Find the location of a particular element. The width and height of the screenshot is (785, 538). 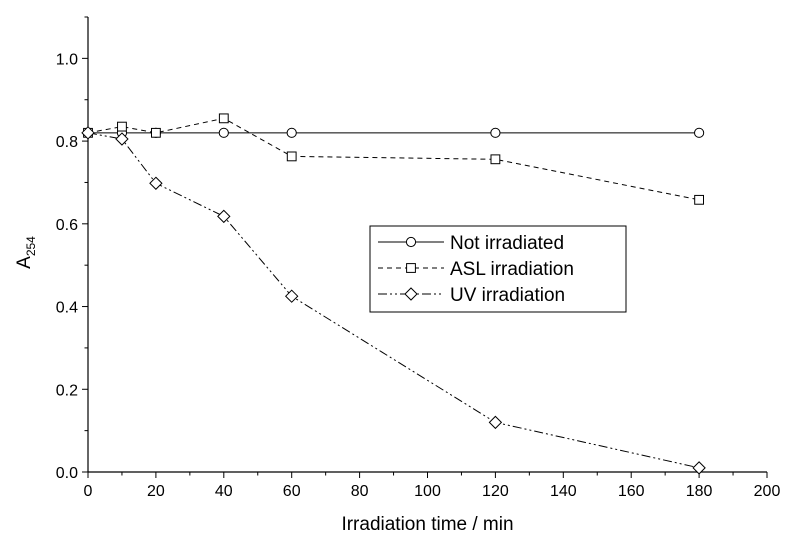

x-tick-label: 100 is located at coordinates (427, 491).